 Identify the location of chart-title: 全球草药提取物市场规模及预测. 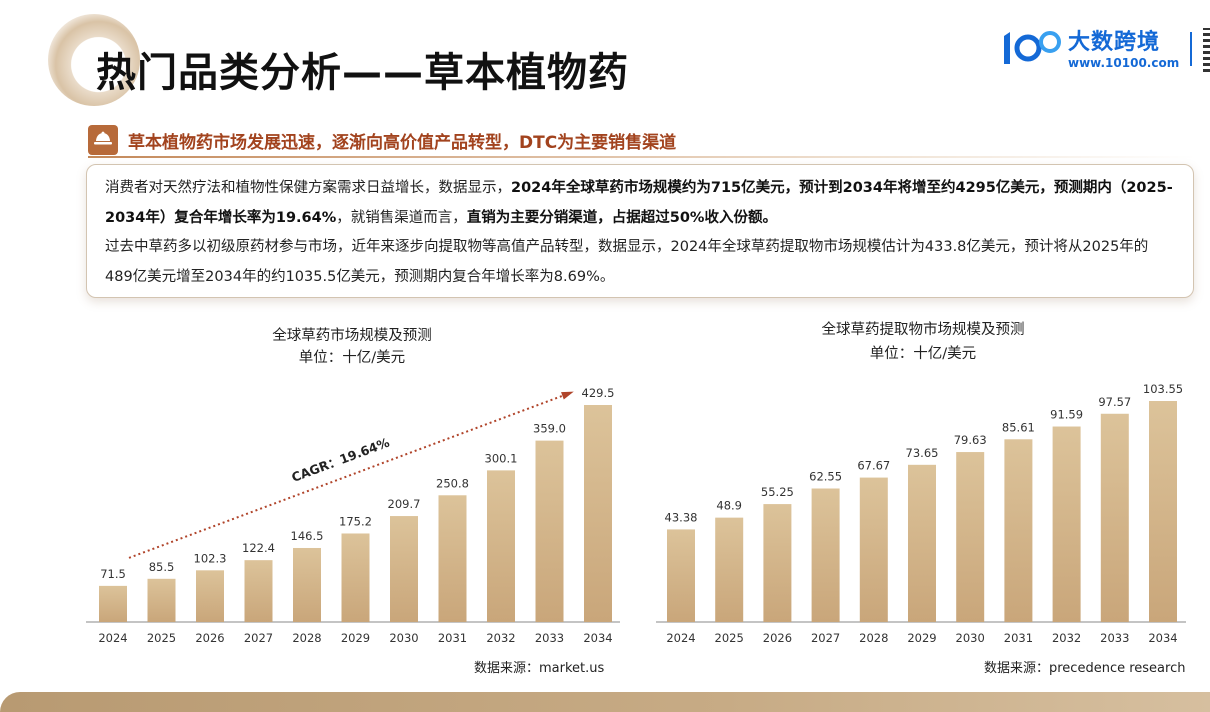
(923, 330).